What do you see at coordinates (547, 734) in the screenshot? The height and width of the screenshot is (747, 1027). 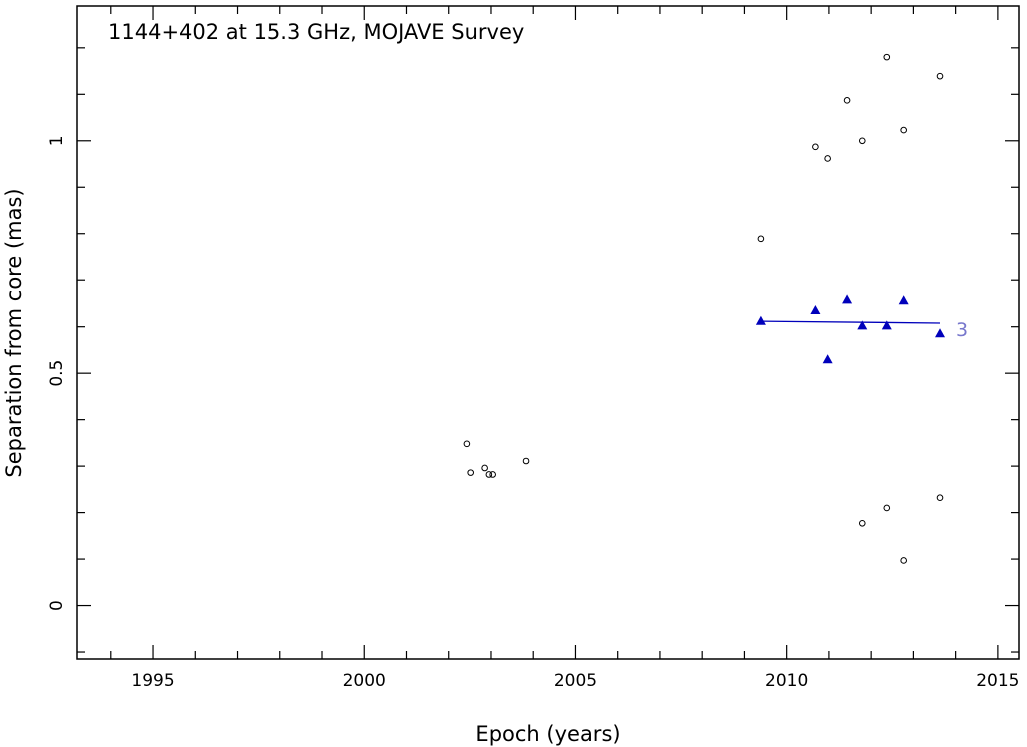 I see `x-axis-title: Epoch (years)` at bounding box center [547, 734].